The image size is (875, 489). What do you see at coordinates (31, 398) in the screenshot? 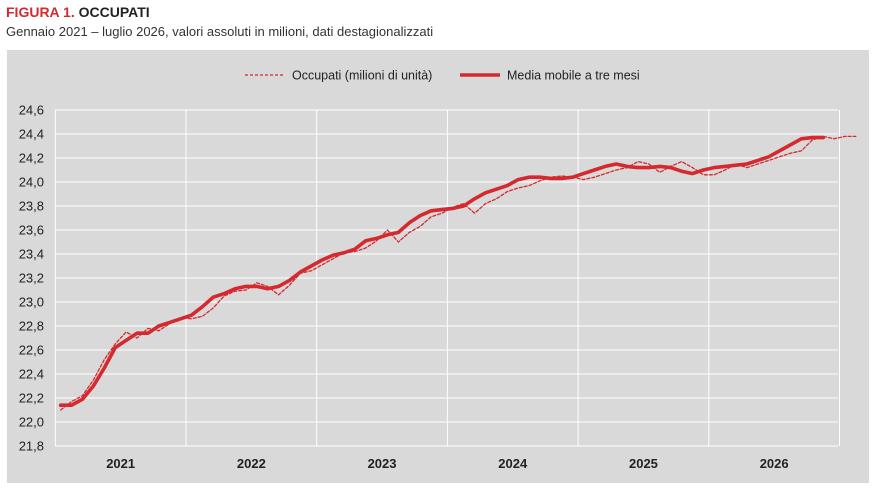
I see `y-tick-label: 22,2` at bounding box center [31, 398].